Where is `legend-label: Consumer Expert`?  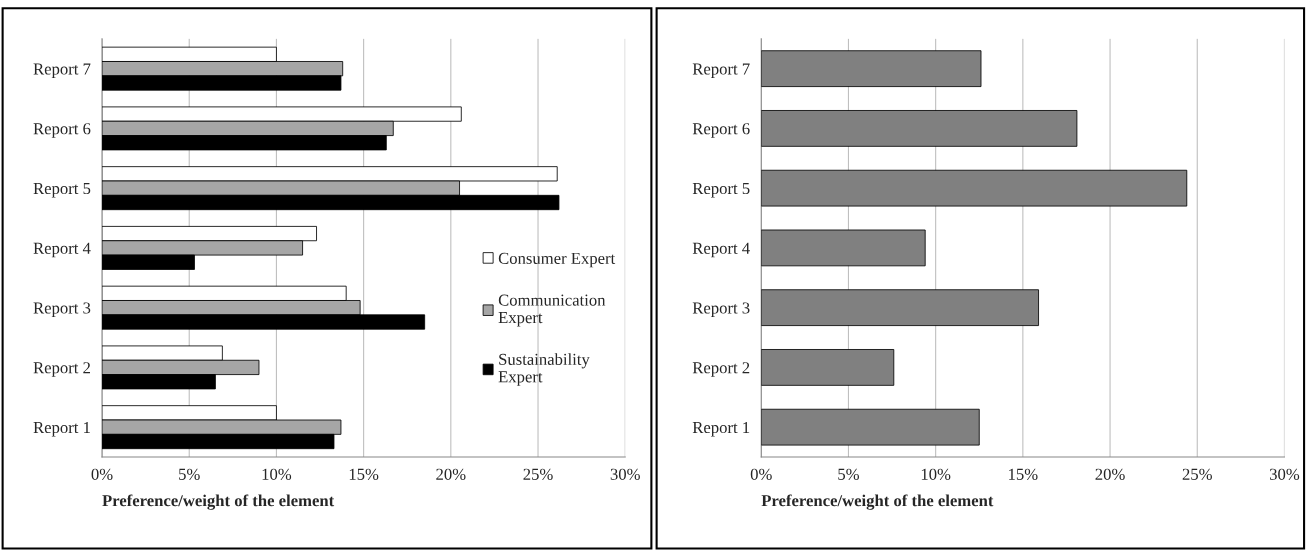
legend-label: Consumer Expert is located at coordinates (557, 260).